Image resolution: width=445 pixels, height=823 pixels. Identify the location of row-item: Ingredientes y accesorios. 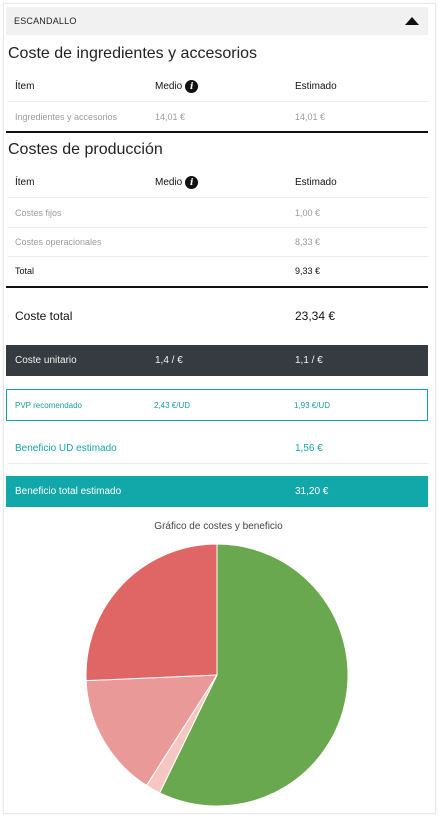
(66, 116).